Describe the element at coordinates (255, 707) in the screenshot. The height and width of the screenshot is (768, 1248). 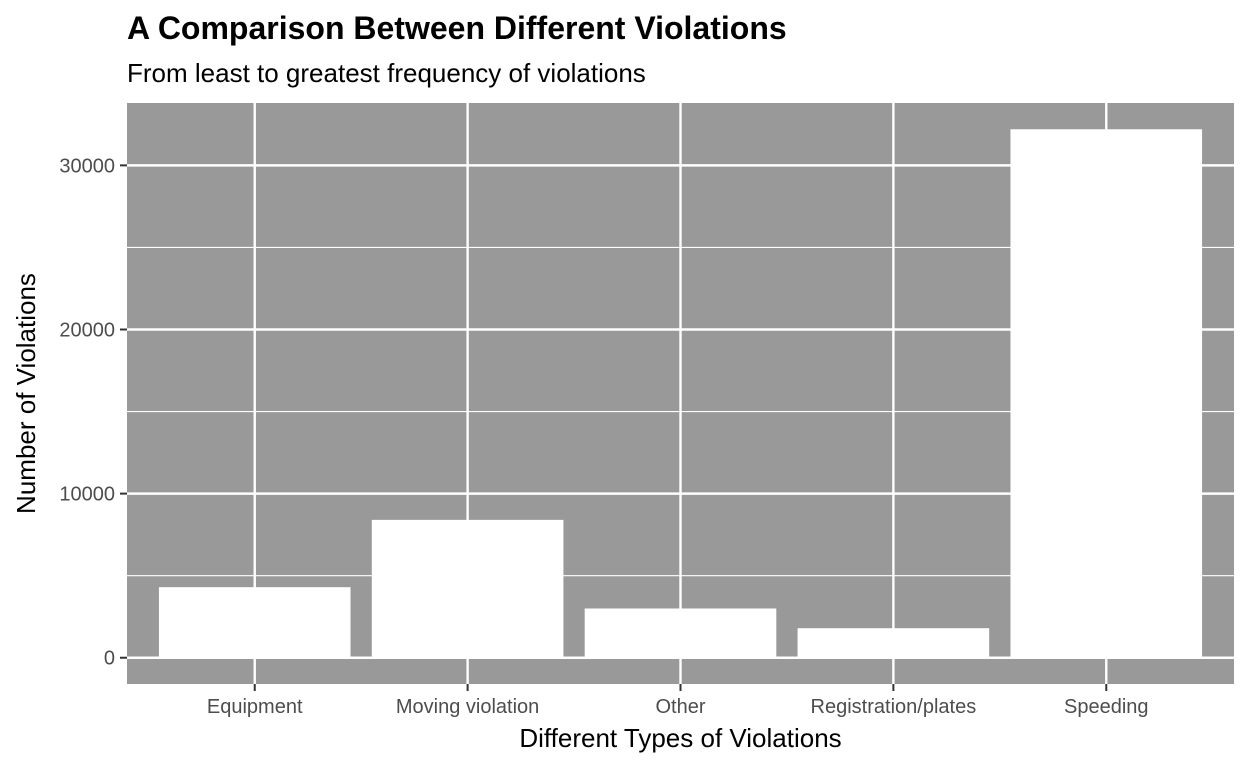
I see `x-tick-label: Equipment` at that location.